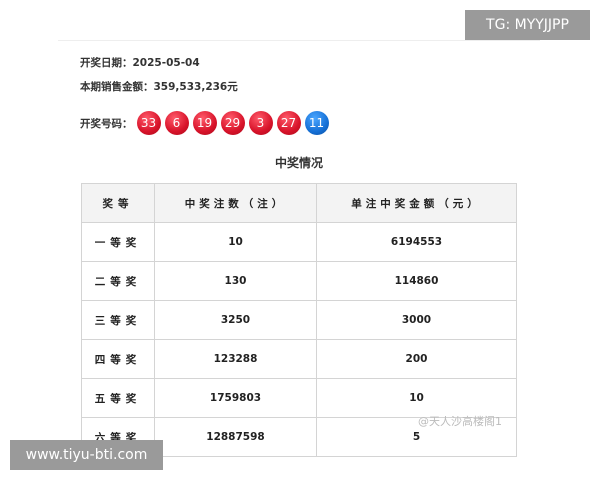 The width and height of the screenshot is (600, 480). Describe the element at coordinates (118, 242) in the screenshot. I see `prize-level: 一等奖` at that location.